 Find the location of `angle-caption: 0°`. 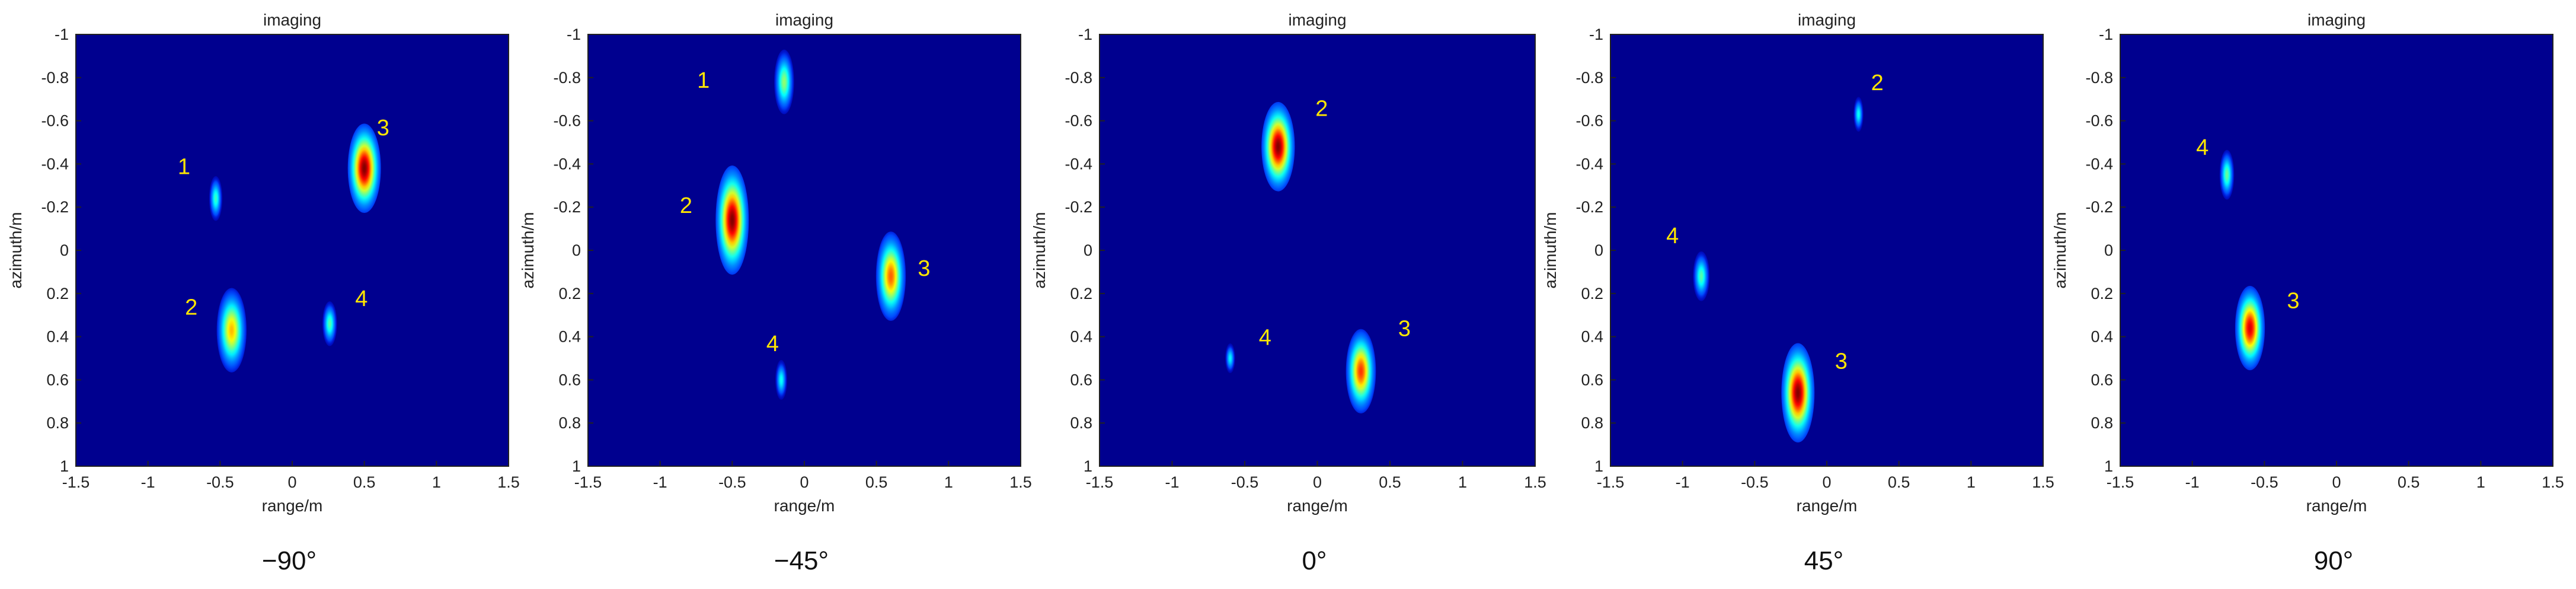

angle-caption: 0° is located at coordinates (1314, 560).